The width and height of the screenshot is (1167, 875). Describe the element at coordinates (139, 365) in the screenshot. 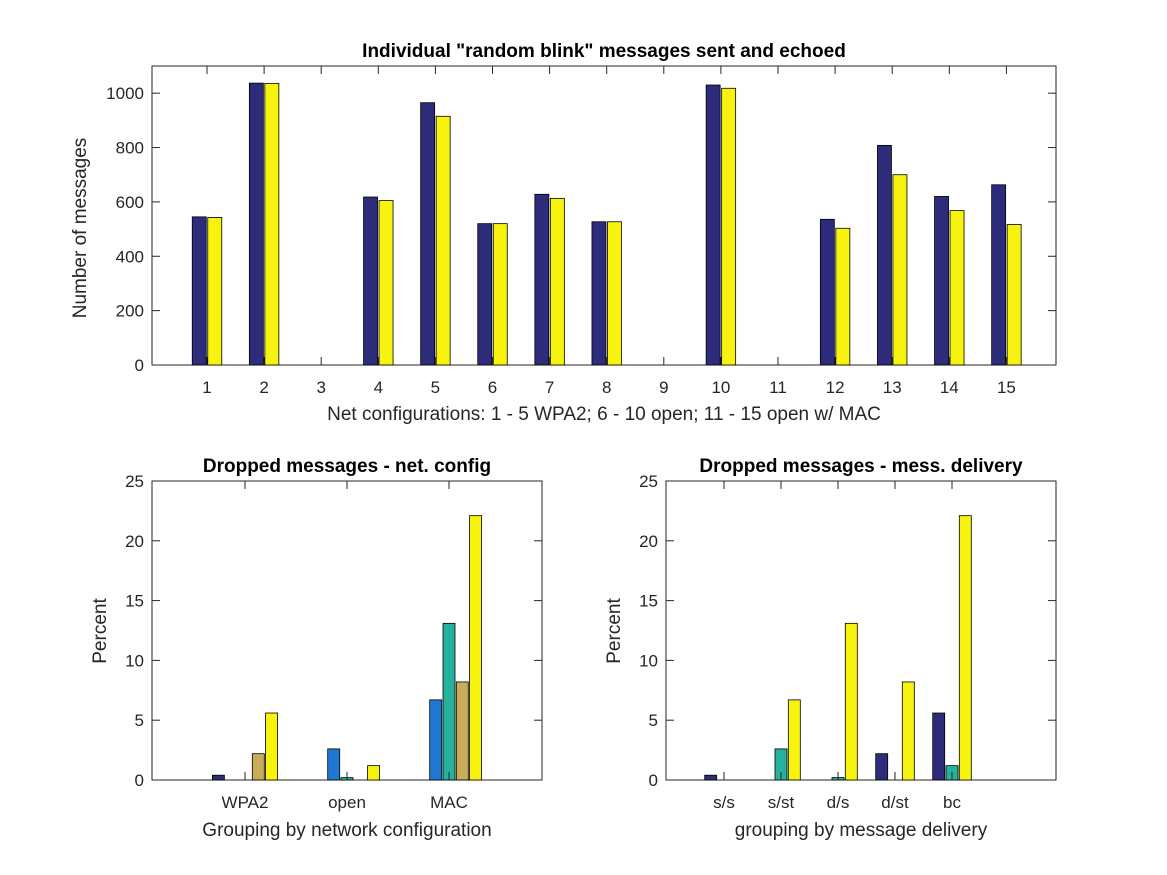

I see `top-y-tick-label: 0` at that location.